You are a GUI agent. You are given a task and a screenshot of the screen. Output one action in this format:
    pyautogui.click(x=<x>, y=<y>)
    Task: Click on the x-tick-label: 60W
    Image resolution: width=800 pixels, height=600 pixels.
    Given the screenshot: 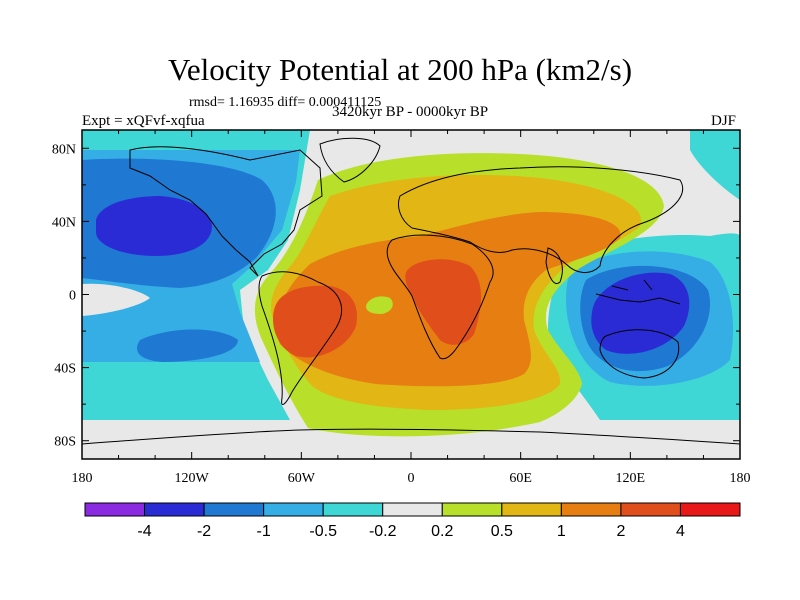 What is the action you would take?
    pyautogui.click(x=302, y=478)
    